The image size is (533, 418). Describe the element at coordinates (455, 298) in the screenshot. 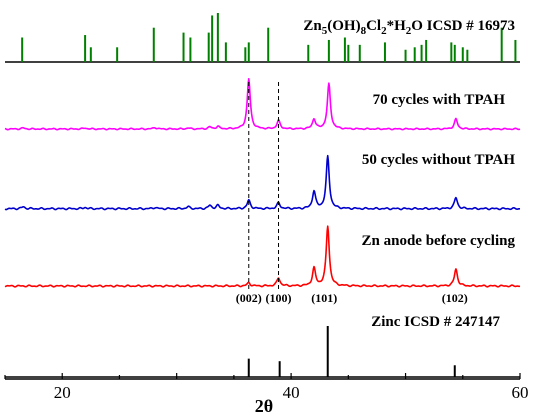

I see `peak-index-label-3: (102)` at that location.